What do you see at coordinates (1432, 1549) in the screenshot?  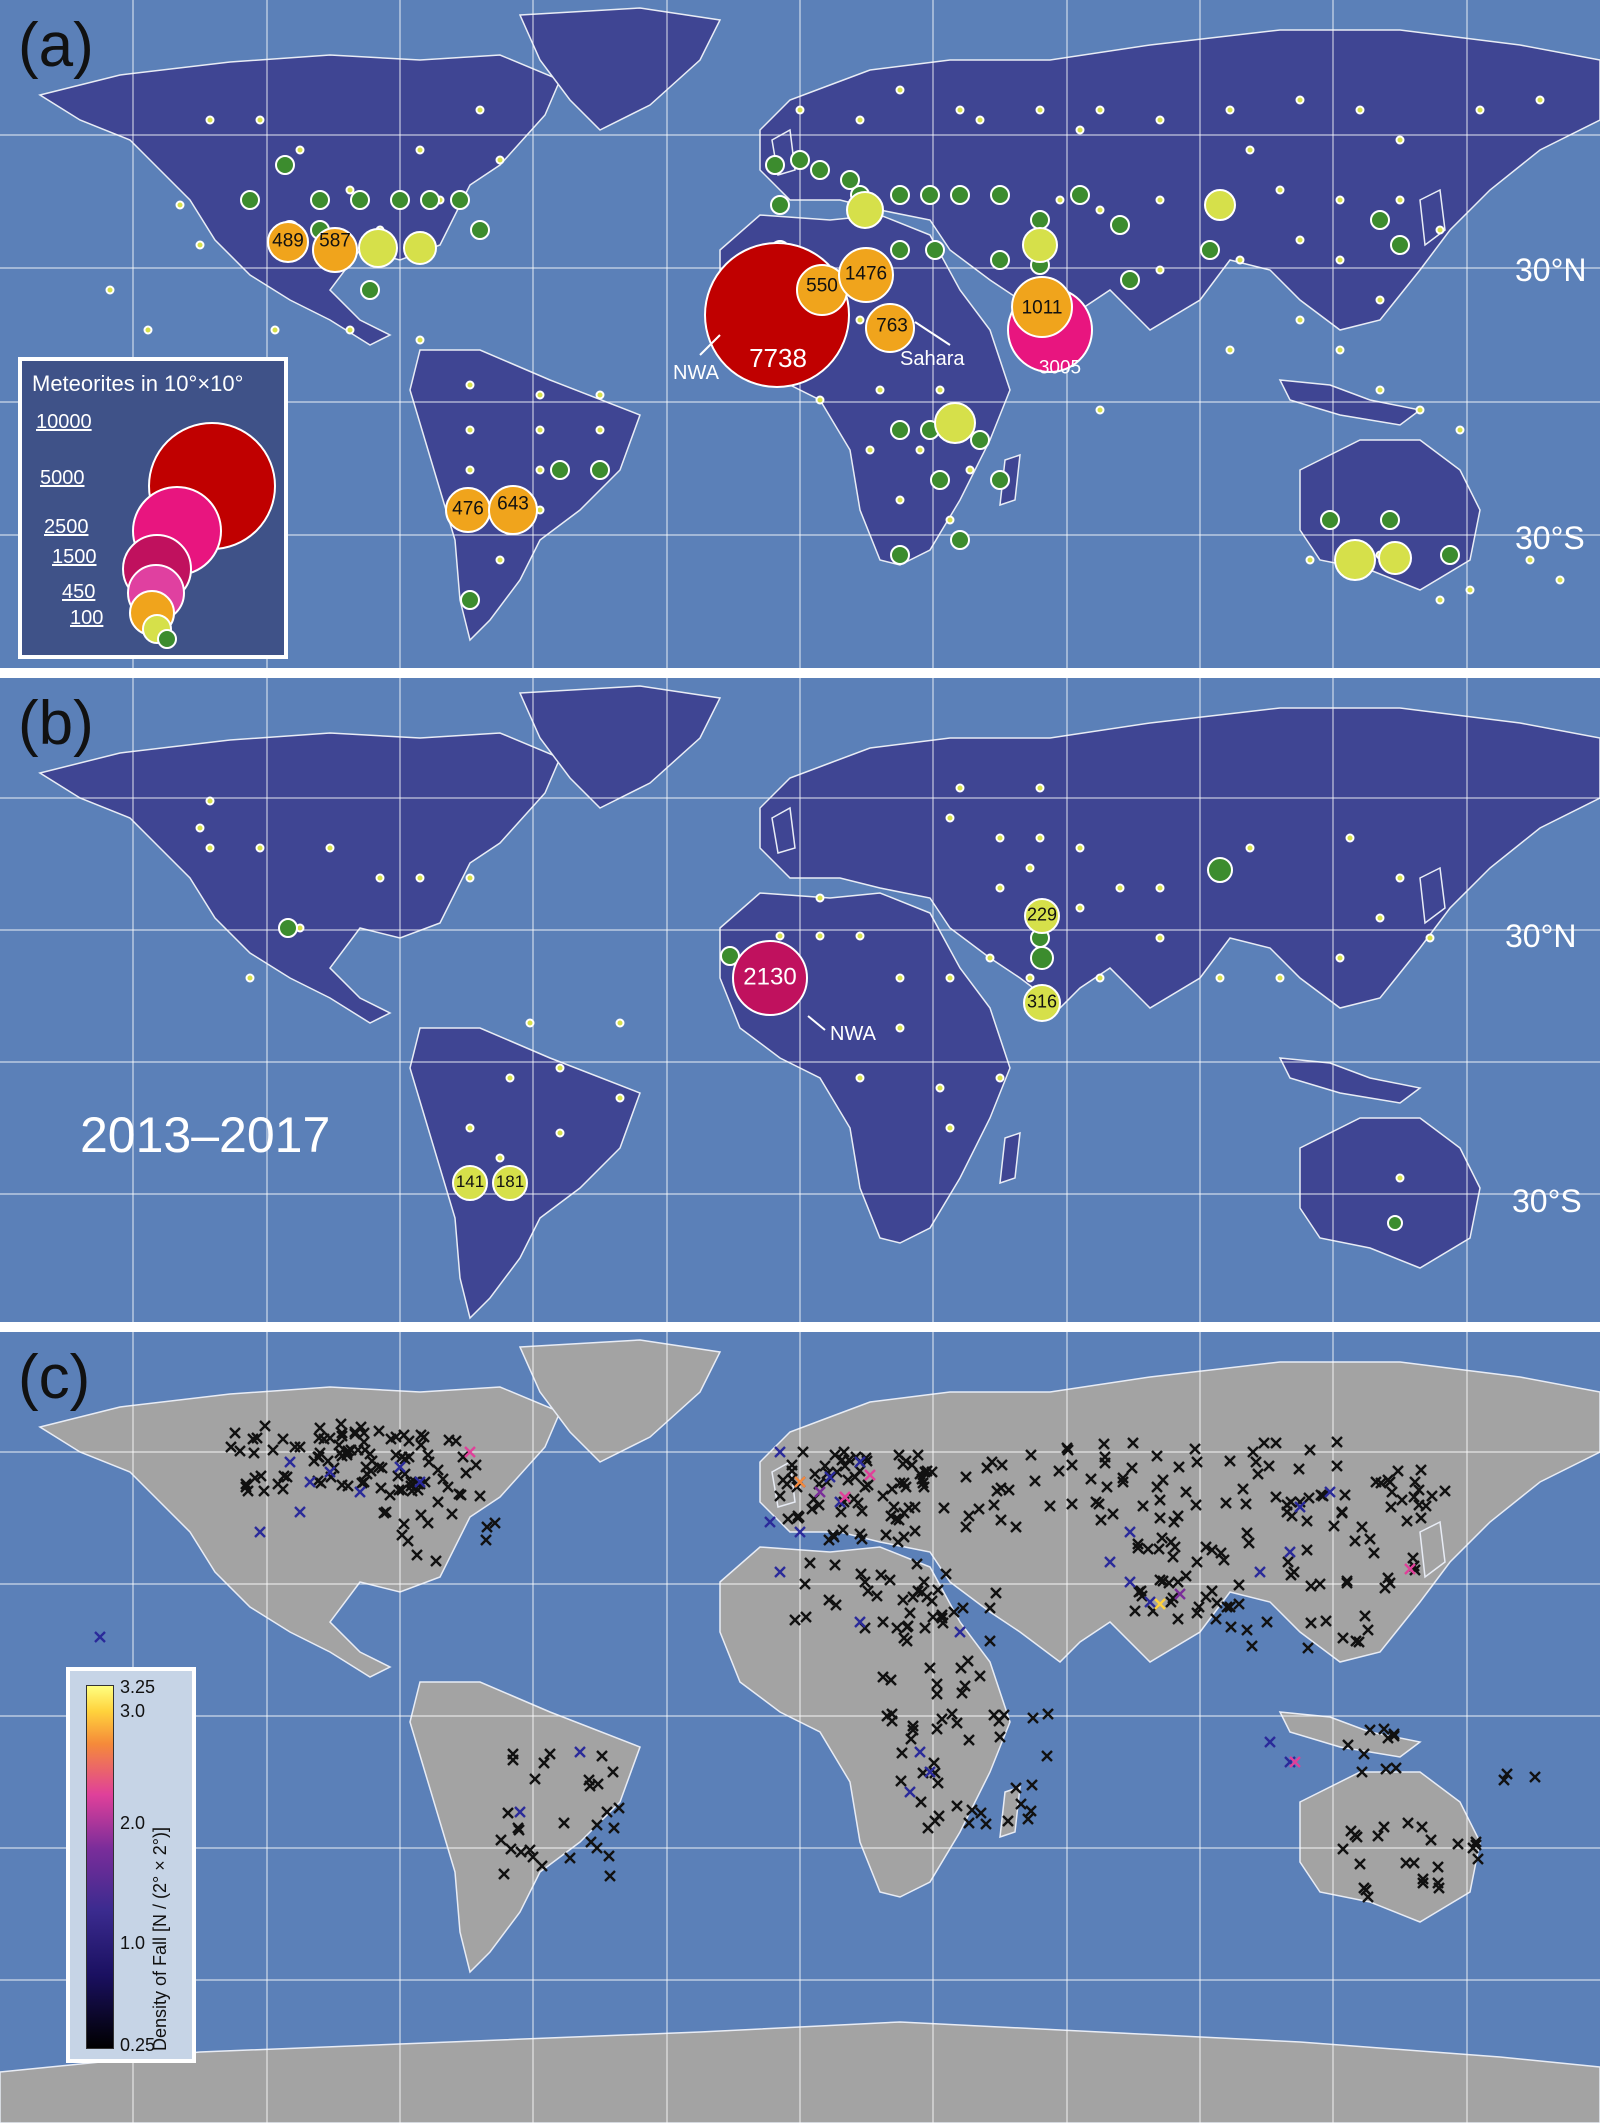 I see `japan` at bounding box center [1432, 1549].